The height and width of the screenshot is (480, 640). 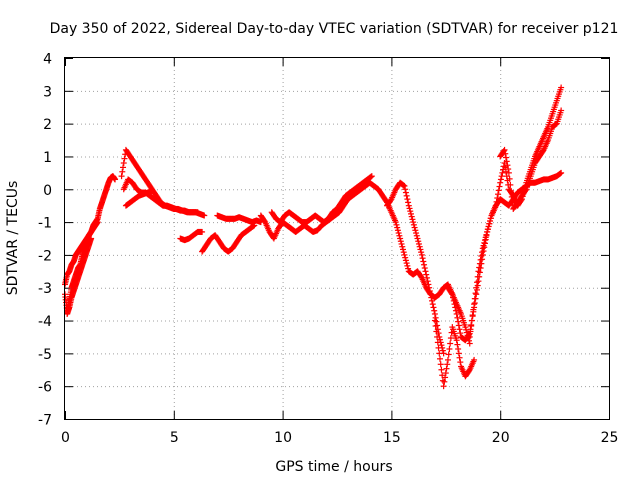 I want to click on x-tick-label: 25, so click(x=610, y=438).